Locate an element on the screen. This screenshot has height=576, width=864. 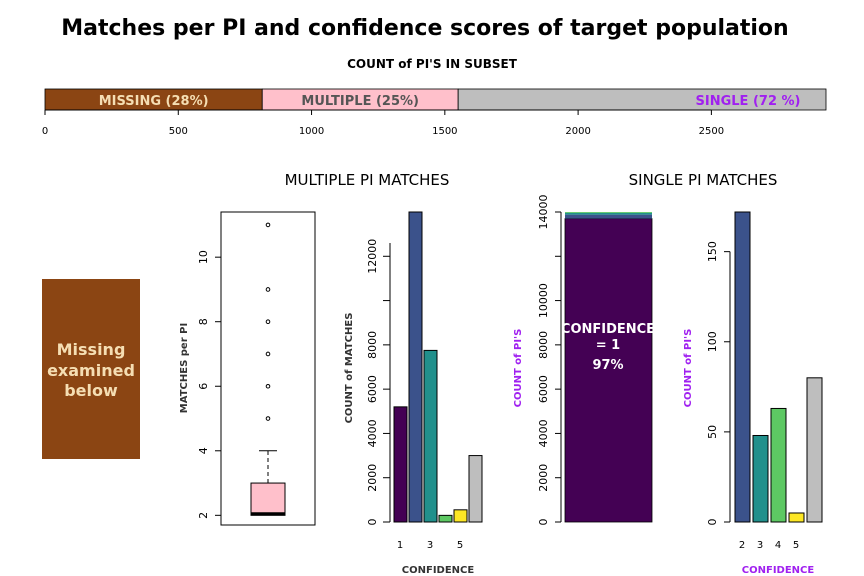
single-stack-tick-label: 4000 is located at coordinates (543, 433).